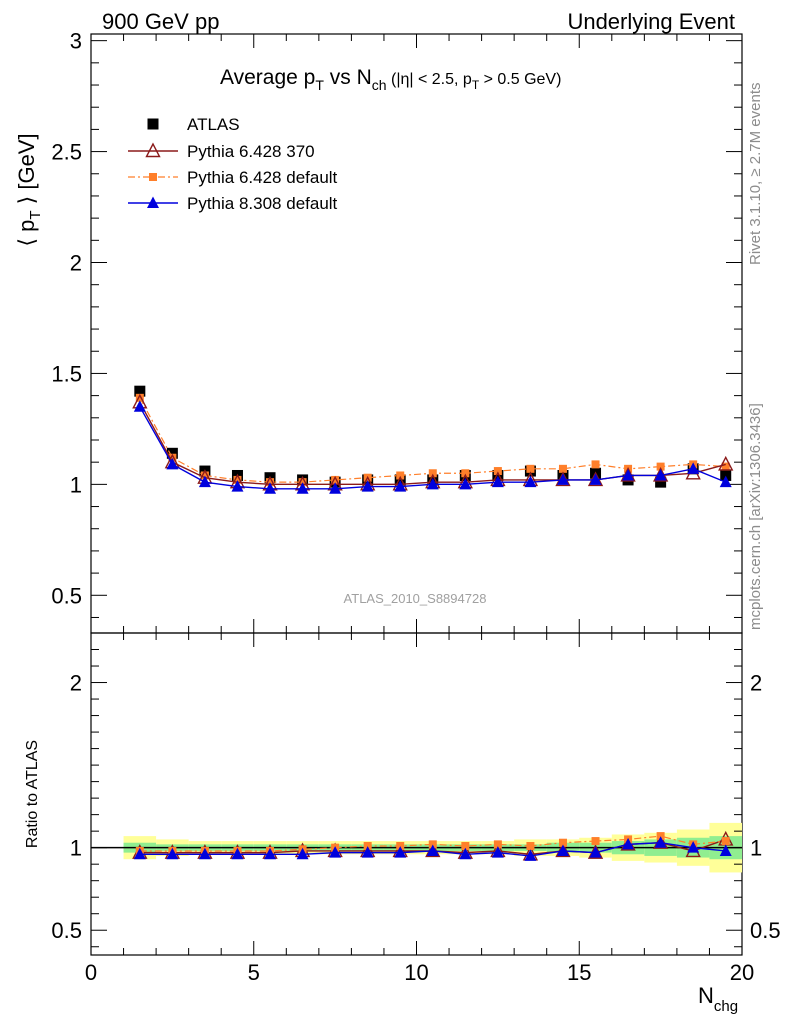 Image resolution: width=786 pixels, height=1024 pixels. Describe the element at coordinates (153, 202) in the screenshot. I see `legend-marker-pythia-8-308-default` at that location.